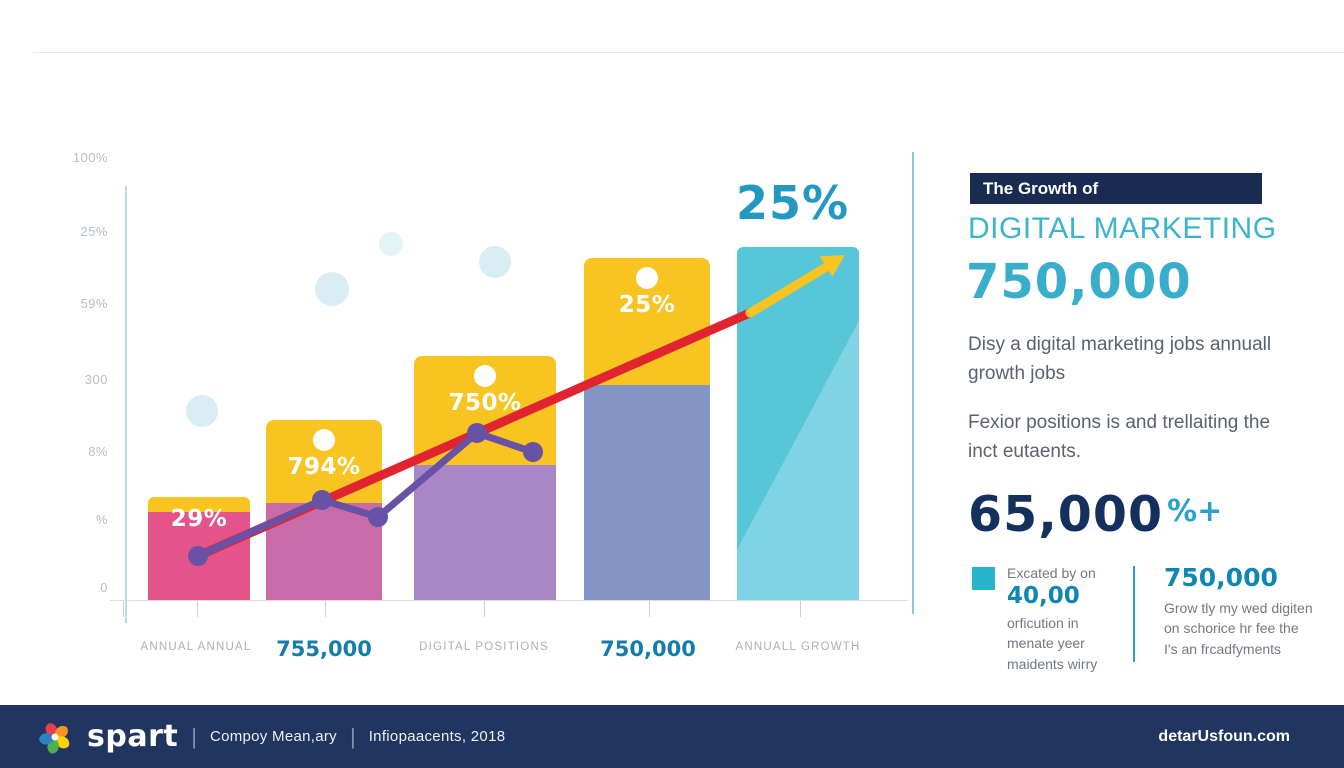 The image size is (1344, 768). Describe the element at coordinates (126, 404) in the screenshot. I see `y-axis-line` at that location.